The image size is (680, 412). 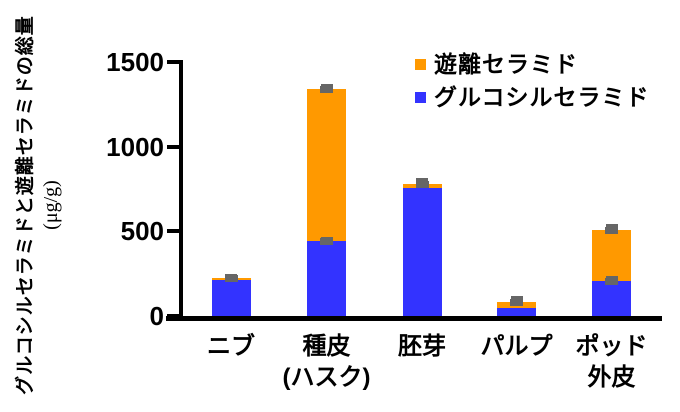 I want to click on y-axis-title: グルコシルセラミドと遊離セラミドの総量, so click(x=25, y=205).